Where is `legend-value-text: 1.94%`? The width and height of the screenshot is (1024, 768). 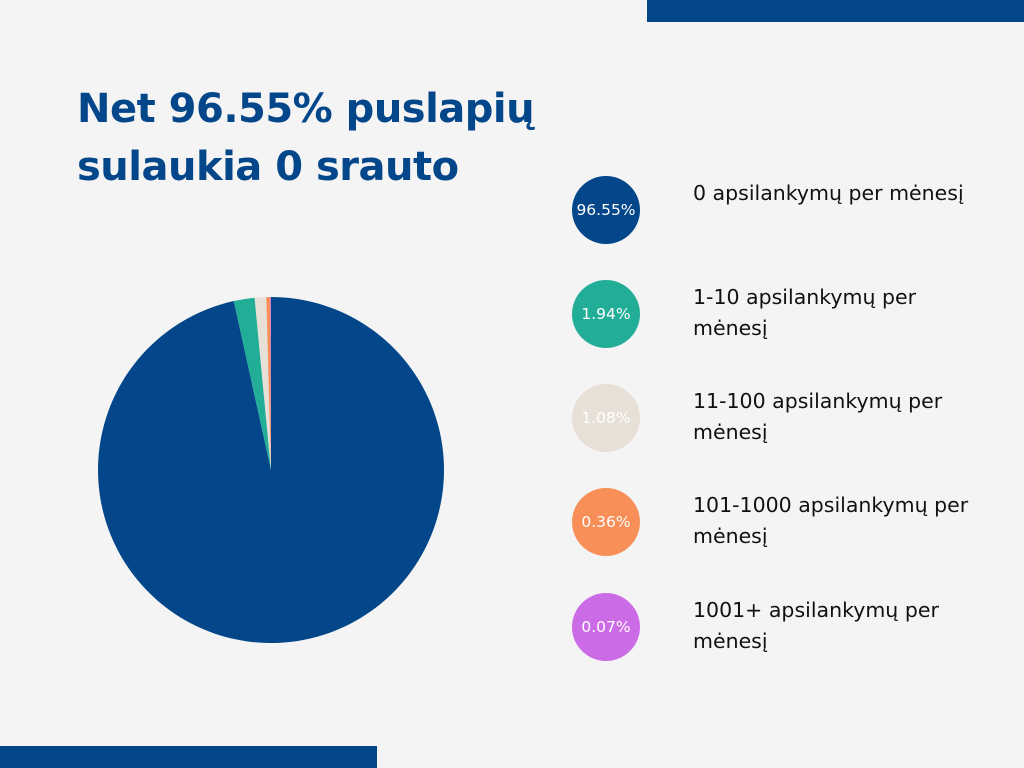
legend-value-text: 1.94% is located at coordinates (606, 313).